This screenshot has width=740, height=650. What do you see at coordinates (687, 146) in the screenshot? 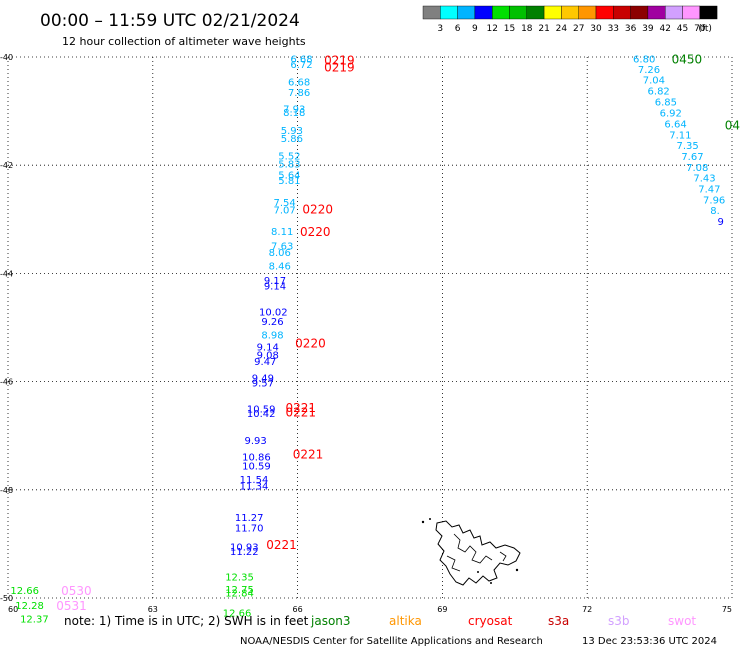
I see `wave-height-value: 7.35` at bounding box center [687, 146].